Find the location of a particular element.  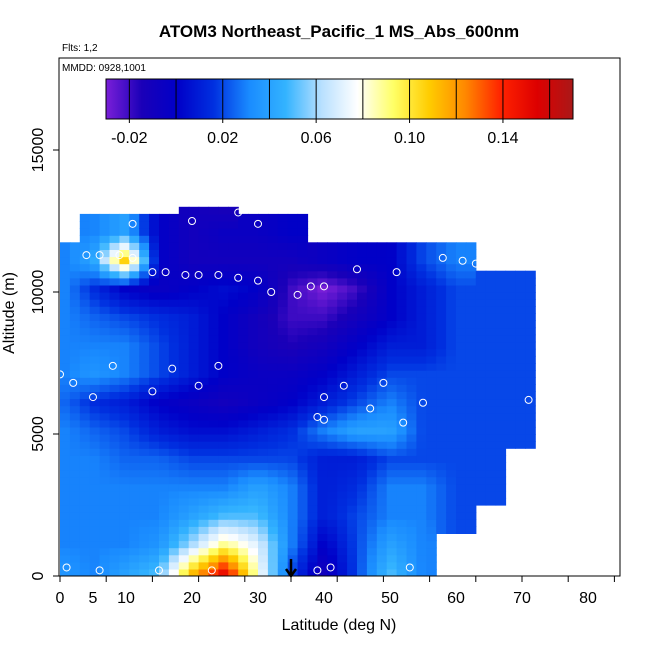

dates-label: MMDD: 0928,1001 is located at coordinates (104, 68).